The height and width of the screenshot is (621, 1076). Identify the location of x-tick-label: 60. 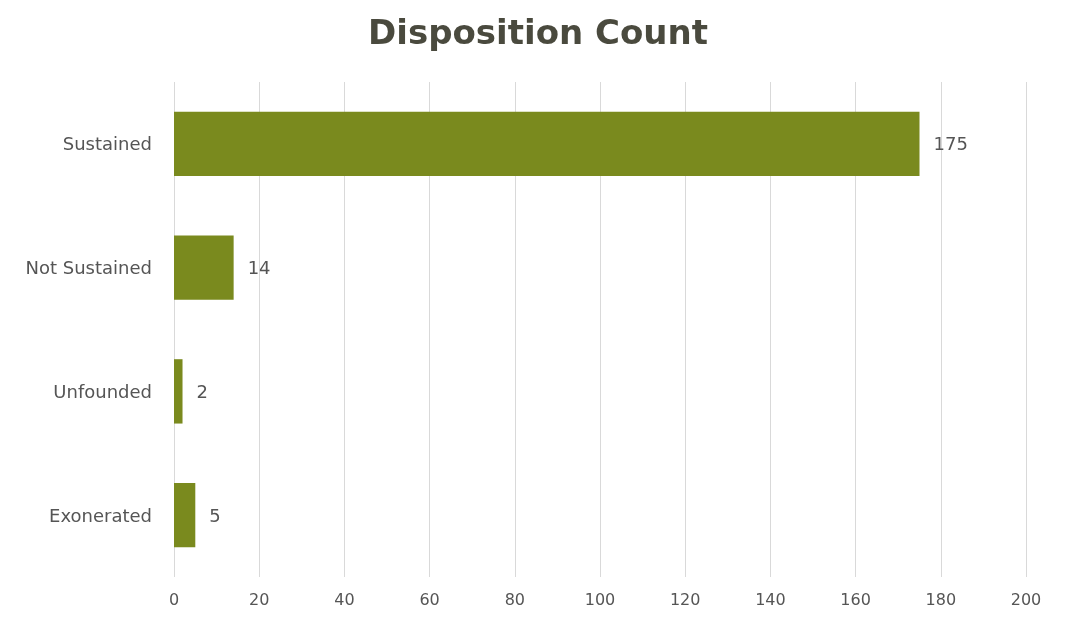
(429, 599).